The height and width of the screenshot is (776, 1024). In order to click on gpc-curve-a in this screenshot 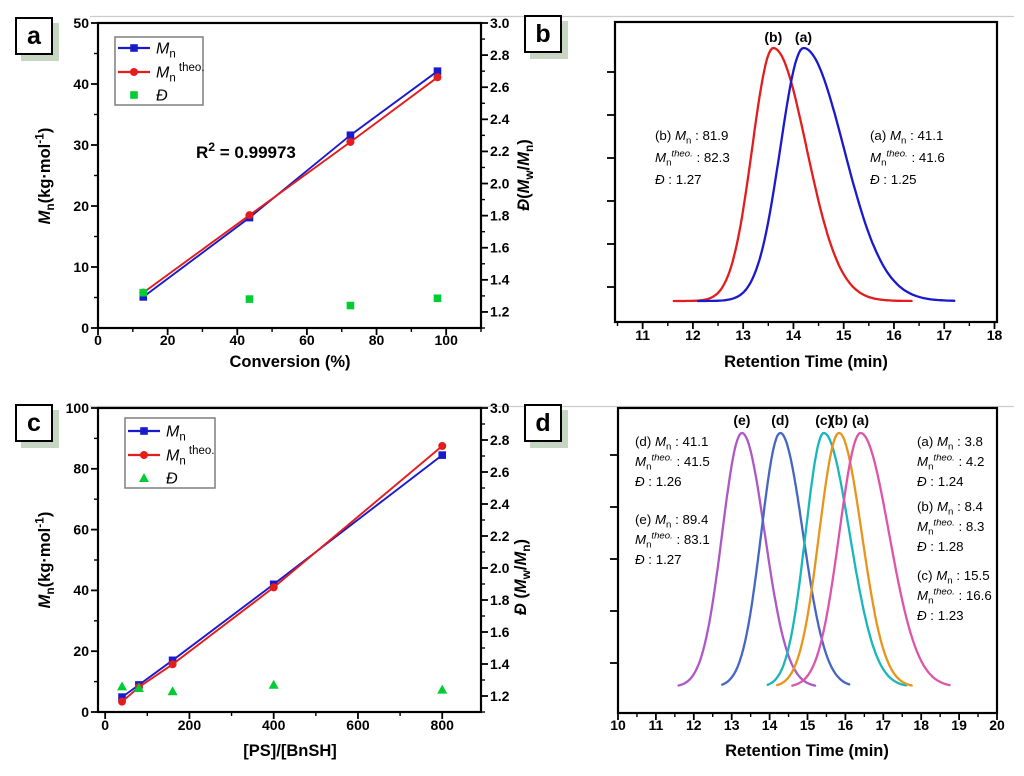, I will do `click(826, 174)`.